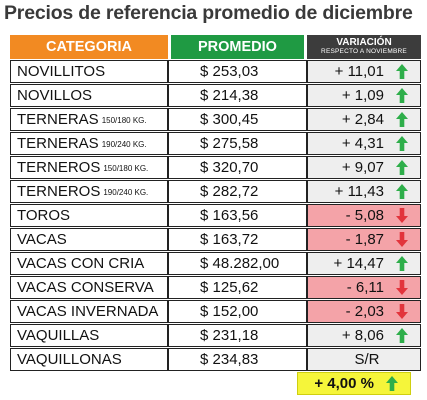  I want to click on table-row: TOROS $ 163,56 - 5,08, so click(215, 215).